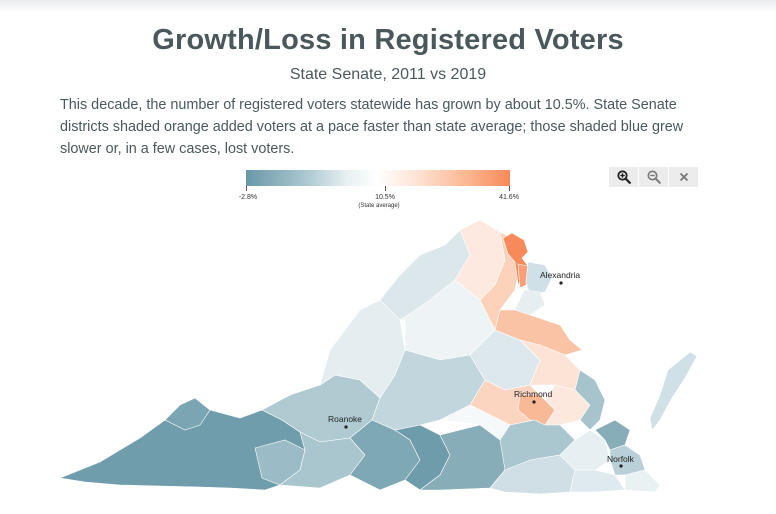 The image size is (776, 514). I want to click on legend-mid-label: 10.5%, so click(385, 197).